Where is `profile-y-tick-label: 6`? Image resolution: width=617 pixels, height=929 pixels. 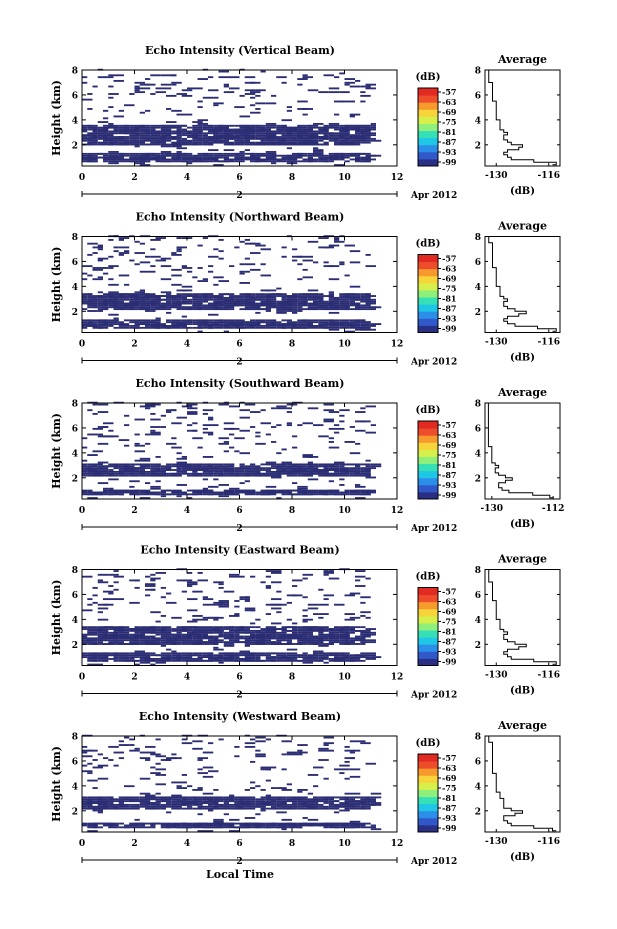 profile-y-tick-label: 6 is located at coordinates (478, 762).